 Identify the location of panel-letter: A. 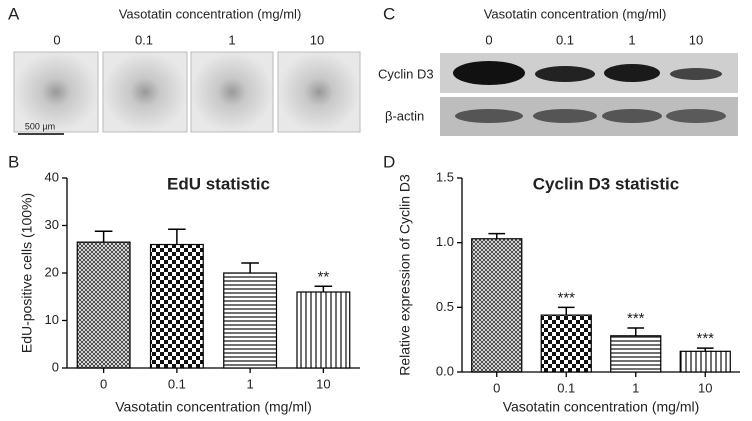
(14, 13).